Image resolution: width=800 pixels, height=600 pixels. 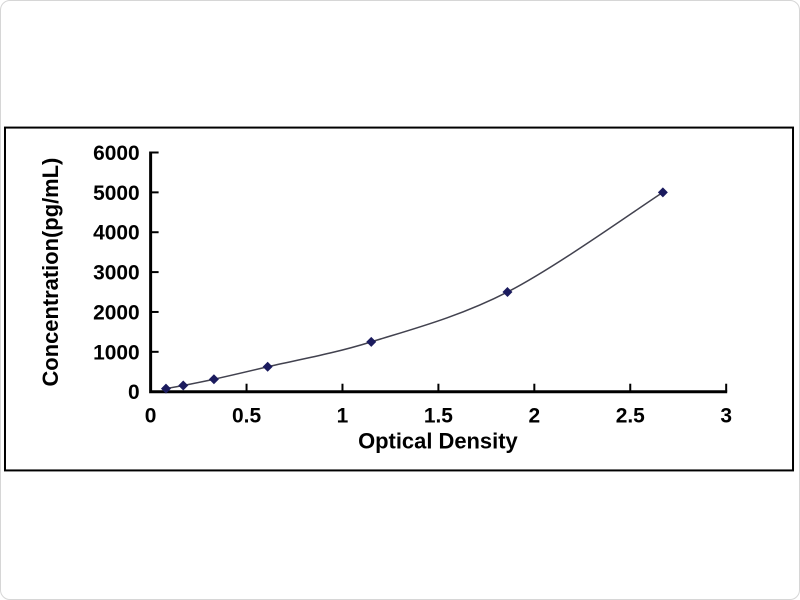 What do you see at coordinates (630, 416) in the screenshot?
I see `x-tick-label: 2.5` at bounding box center [630, 416].